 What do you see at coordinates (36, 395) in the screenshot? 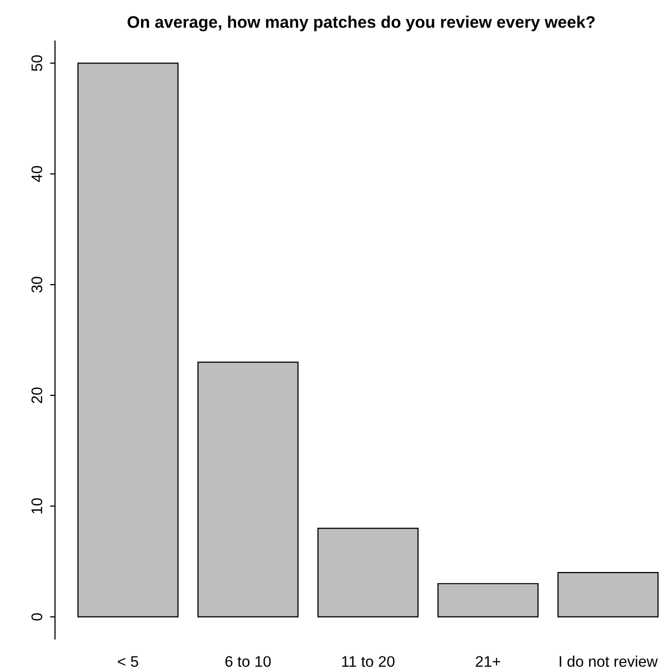
I see `y-tick-label: 20` at bounding box center [36, 395].